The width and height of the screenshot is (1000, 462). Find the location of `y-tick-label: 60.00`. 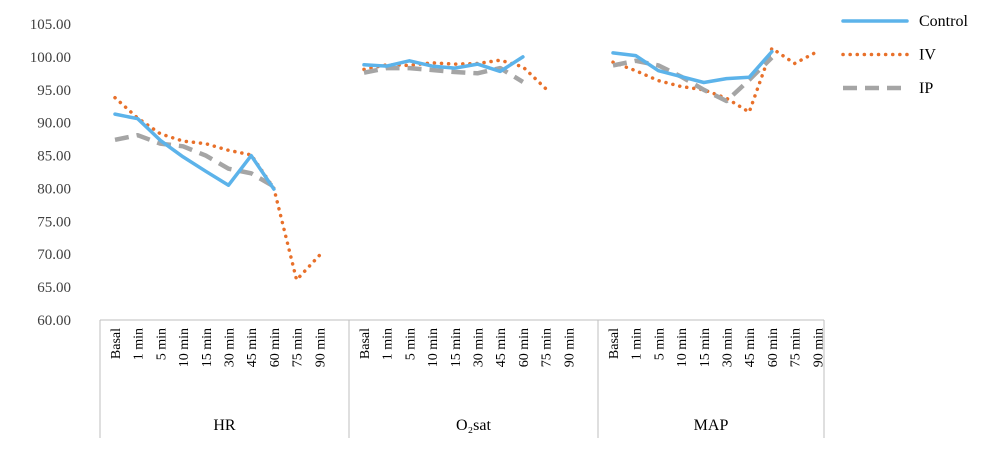

y-tick-label: 60.00 is located at coordinates (54, 321).